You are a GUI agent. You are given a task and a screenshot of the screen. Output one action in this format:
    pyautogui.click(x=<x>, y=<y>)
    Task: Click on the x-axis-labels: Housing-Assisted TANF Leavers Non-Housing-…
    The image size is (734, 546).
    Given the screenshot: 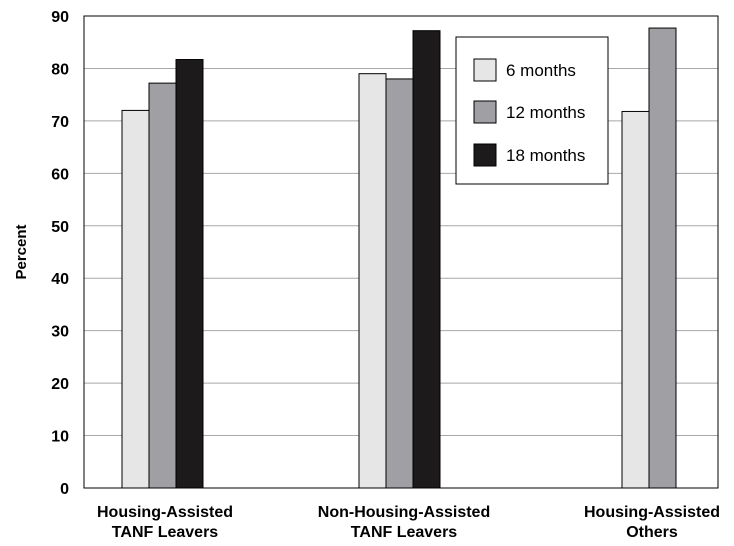 What is the action you would take?
    pyautogui.click(x=408, y=522)
    